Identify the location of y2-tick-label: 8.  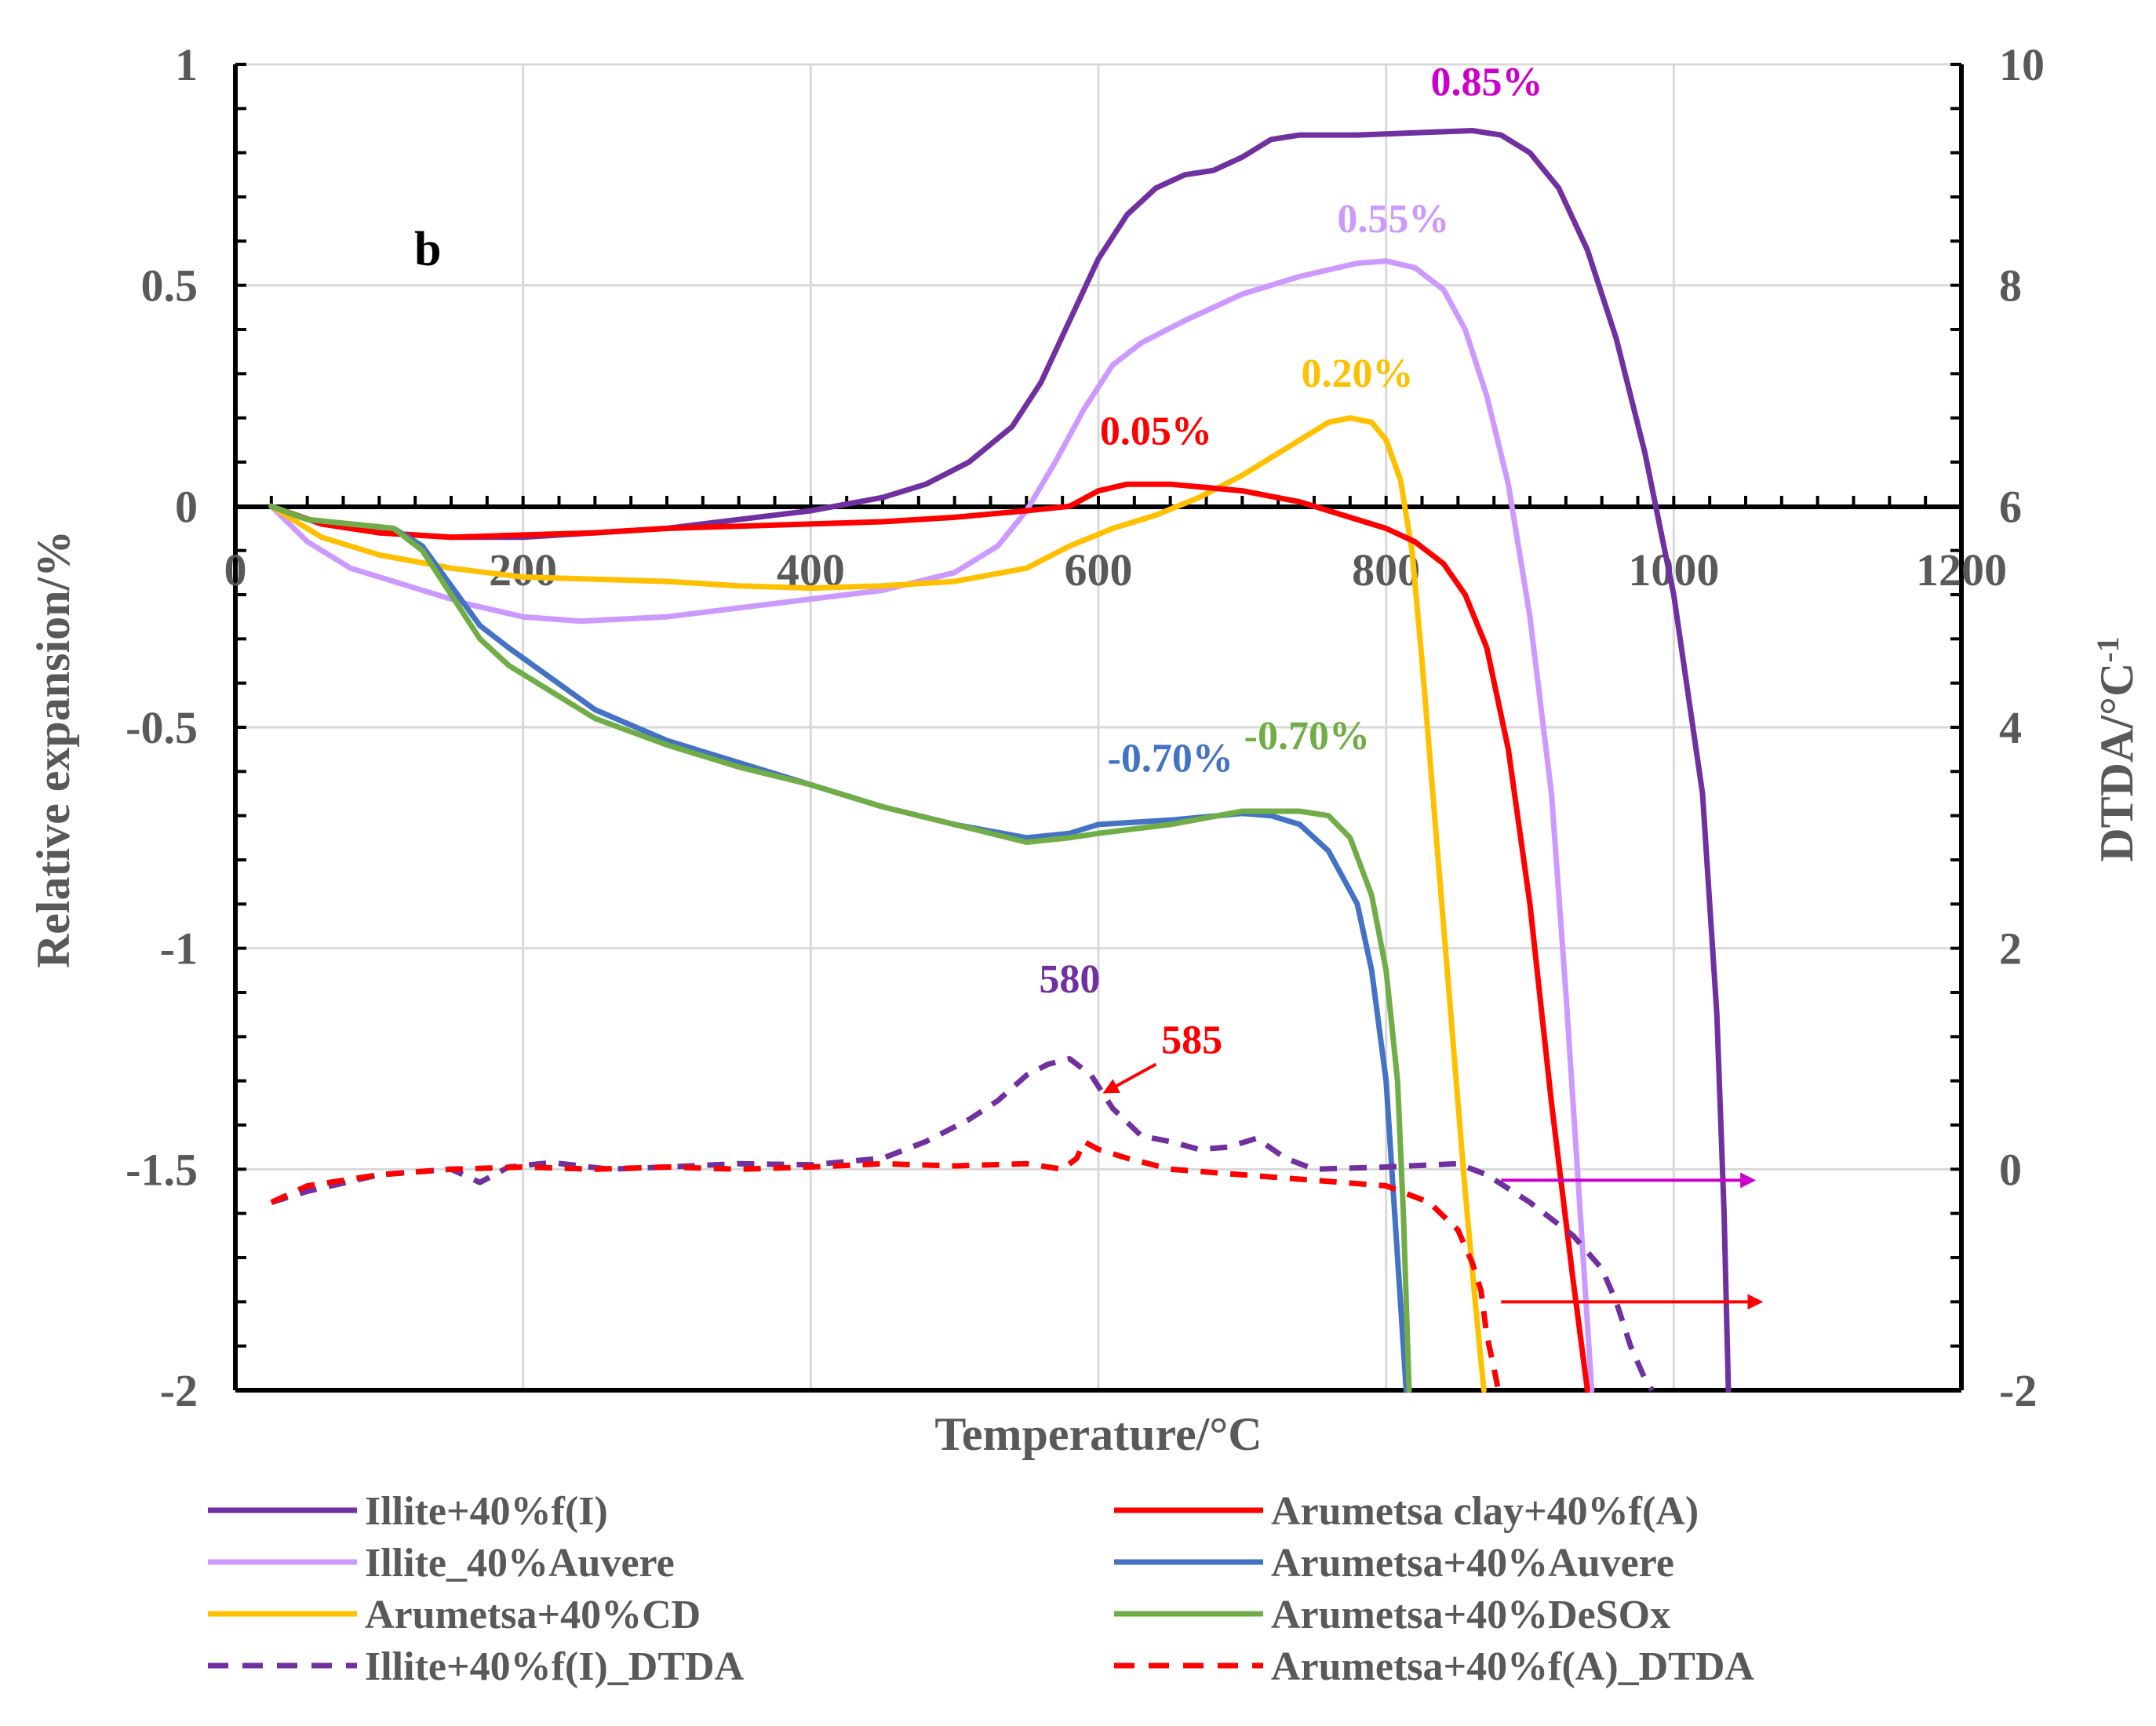
(2010, 285).